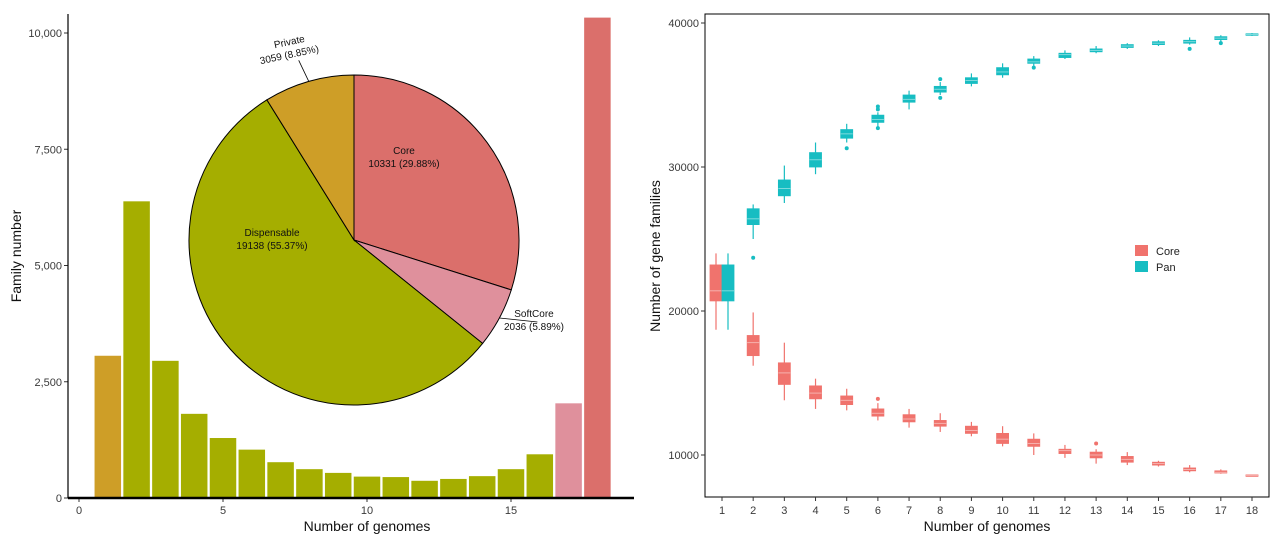  Describe the element at coordinates (877, 398) in the screenshot. I see `core-outlier` at that location.